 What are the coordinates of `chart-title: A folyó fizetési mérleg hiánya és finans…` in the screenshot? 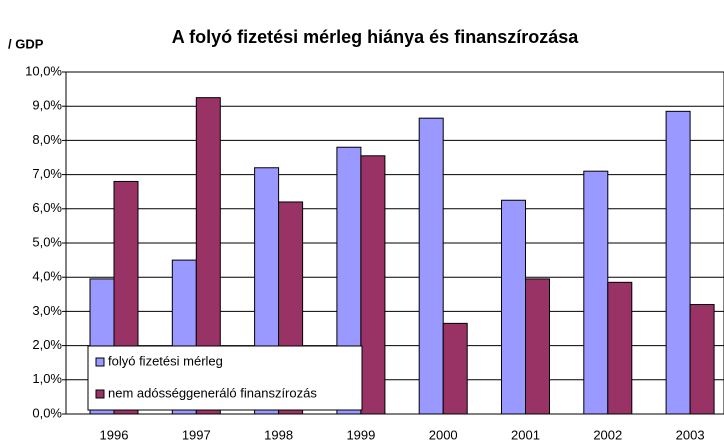 It's located at (375, 37).